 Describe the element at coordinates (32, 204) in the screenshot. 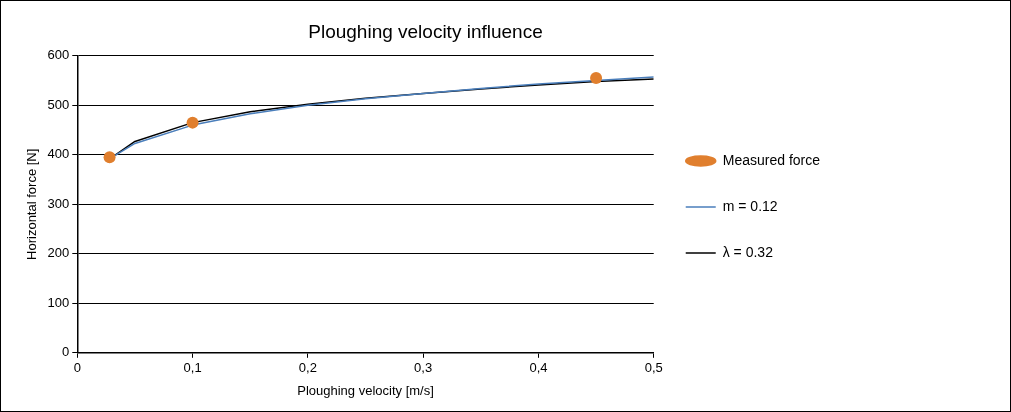

I see `y-axis-title: Horizontal force [N]` at that location.